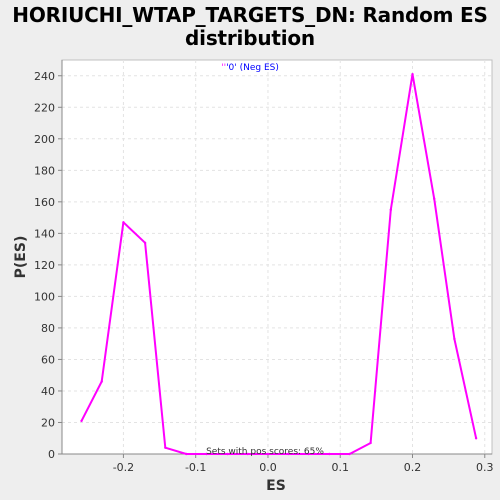  I want to click on legend-label: '0' (Neg ES), so click(252, 68).